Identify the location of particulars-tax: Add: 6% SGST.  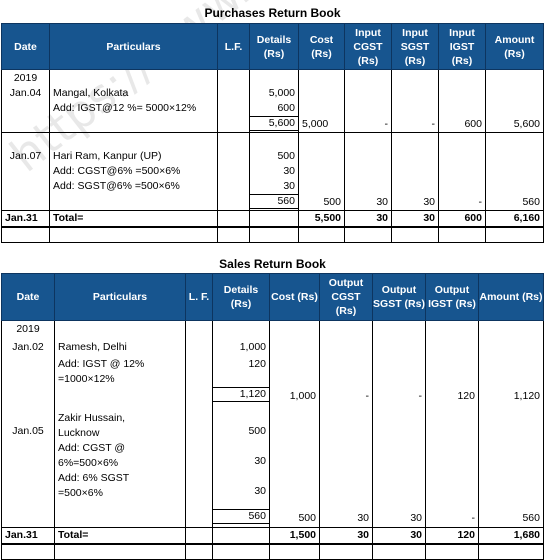
(94, 478).